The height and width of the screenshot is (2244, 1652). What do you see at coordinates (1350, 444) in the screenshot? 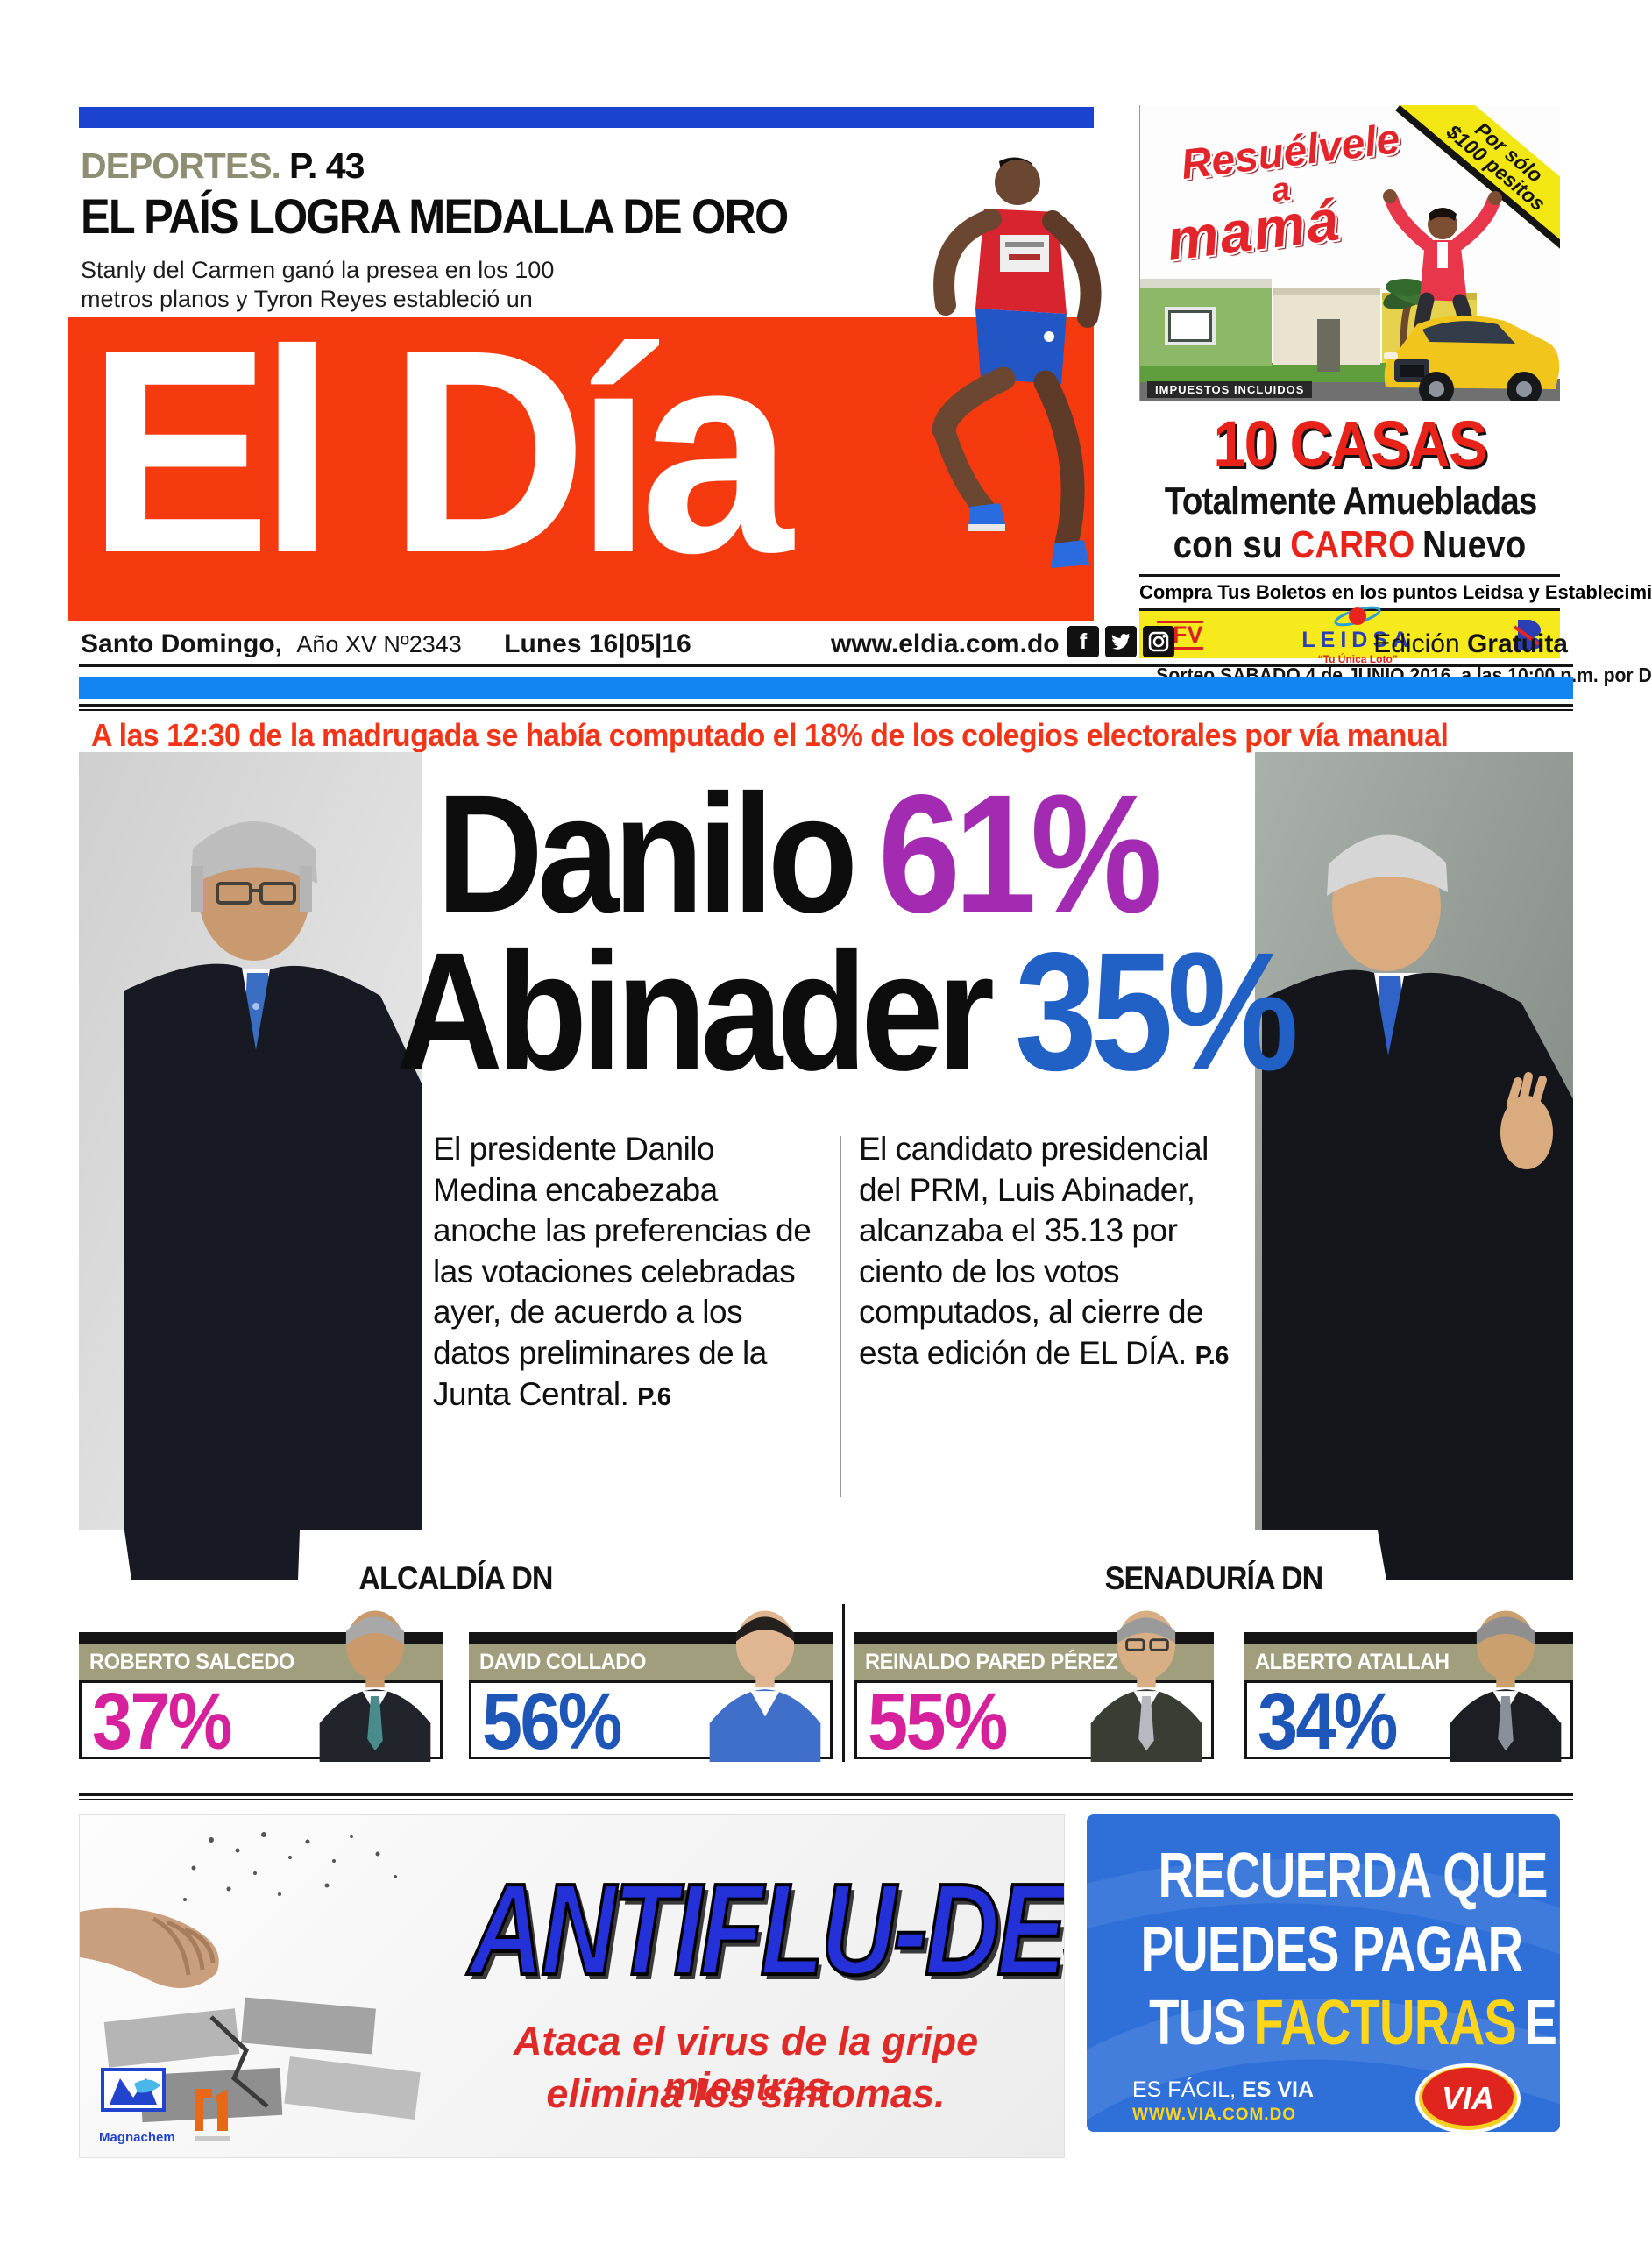
I see `ad-10-casas-headline: 10 CASAS` at bounding box center [1350, 444].